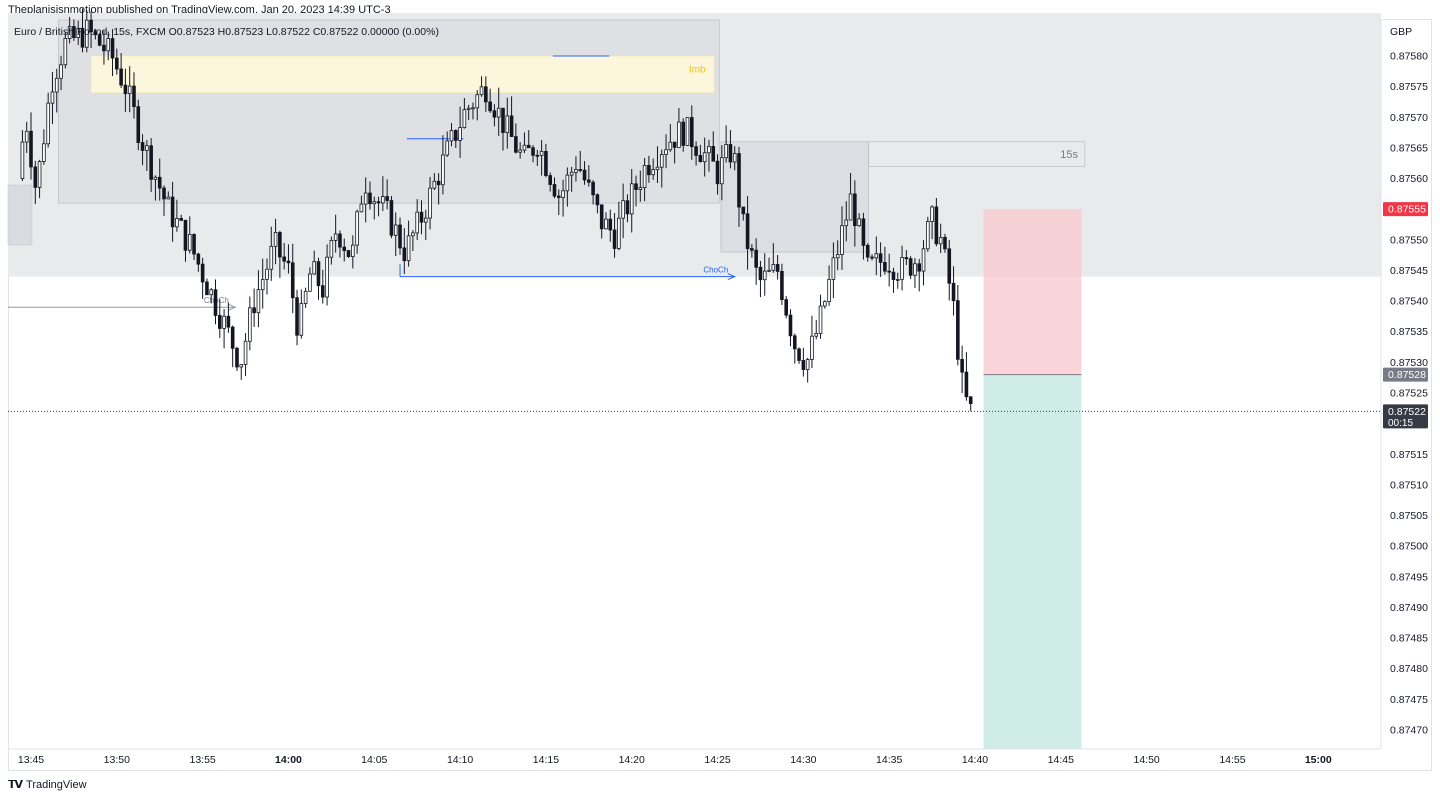  I want to click on x-tick-label: 14:35, so click(889, 760).